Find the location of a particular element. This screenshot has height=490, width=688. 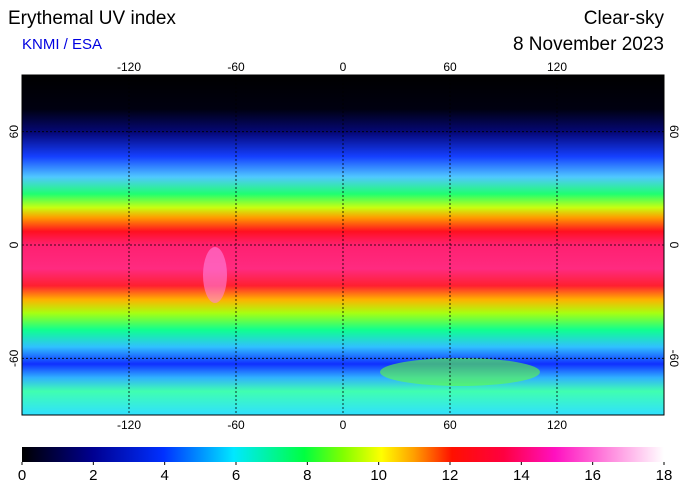

lon-label-top: 0 is located at coordinates (343, 67).